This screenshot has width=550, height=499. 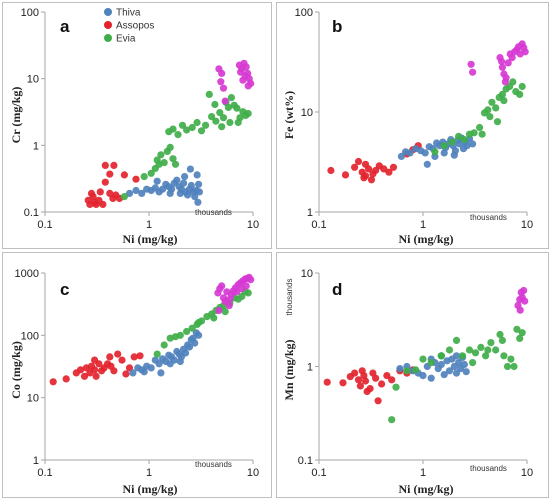 What do you see at coordinates (65, 26) in the screenshot?
I see `panel-label: a` at bounding box center [65, 26].